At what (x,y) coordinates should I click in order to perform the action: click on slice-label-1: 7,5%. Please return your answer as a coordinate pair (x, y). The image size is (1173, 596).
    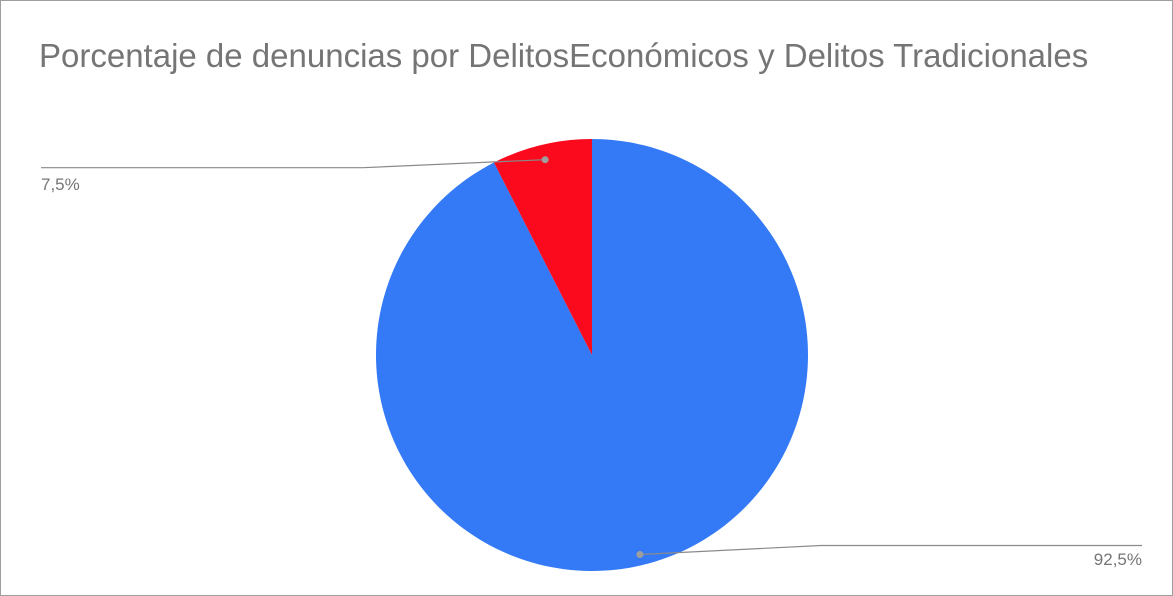
    Looking at the image, I should click on (60, 184).